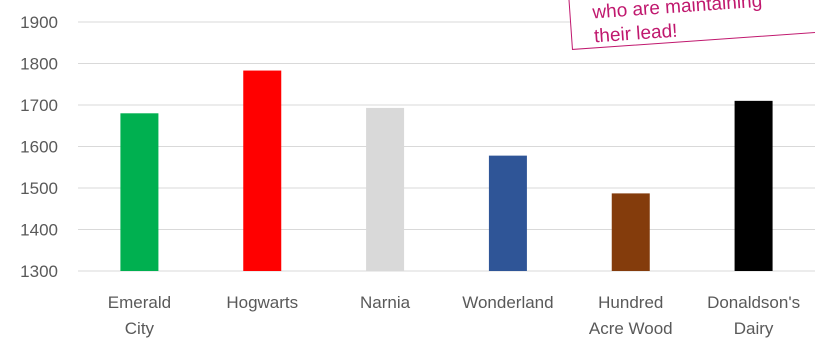  I want to click on x-tick-label: Hogwarts, so click(262, 302).